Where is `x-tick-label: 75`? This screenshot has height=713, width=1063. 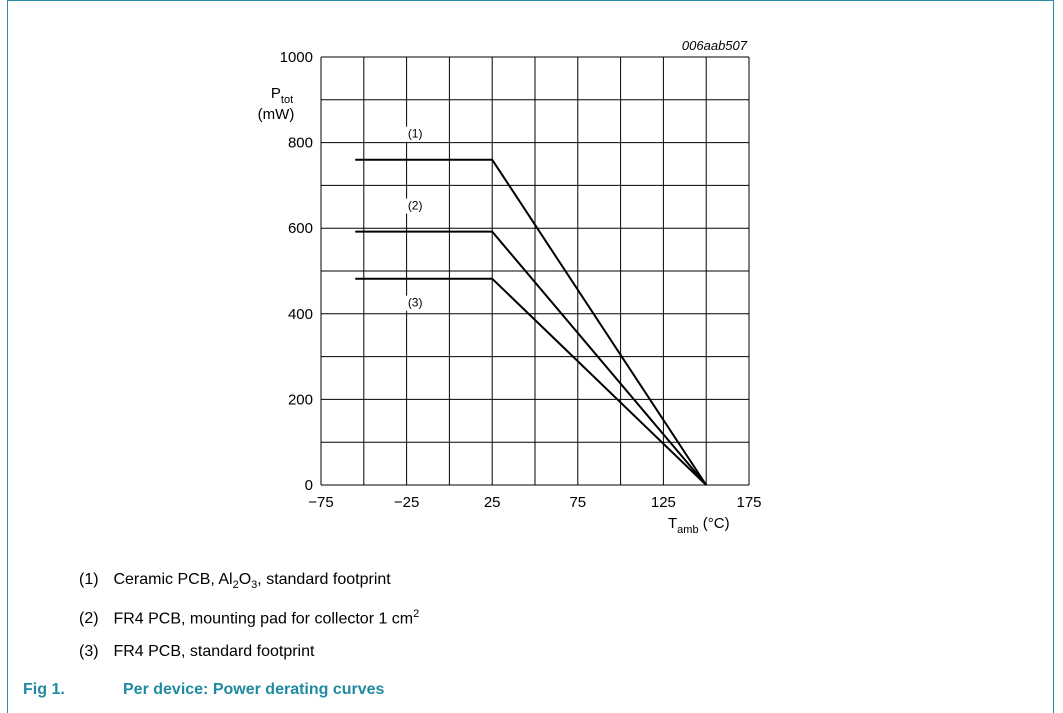
x-tick-label: 75 is located at coordinates (577, 502).